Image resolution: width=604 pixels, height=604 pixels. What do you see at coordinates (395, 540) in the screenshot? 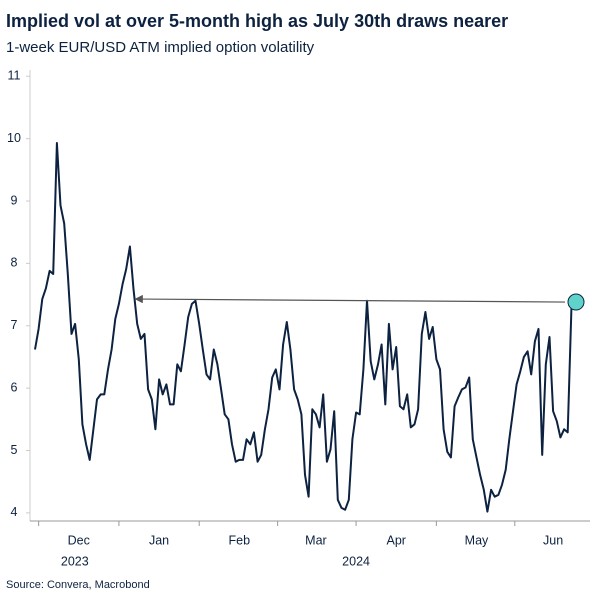
I see `x-tick-label: Apr` at bounding box center [395, 540].